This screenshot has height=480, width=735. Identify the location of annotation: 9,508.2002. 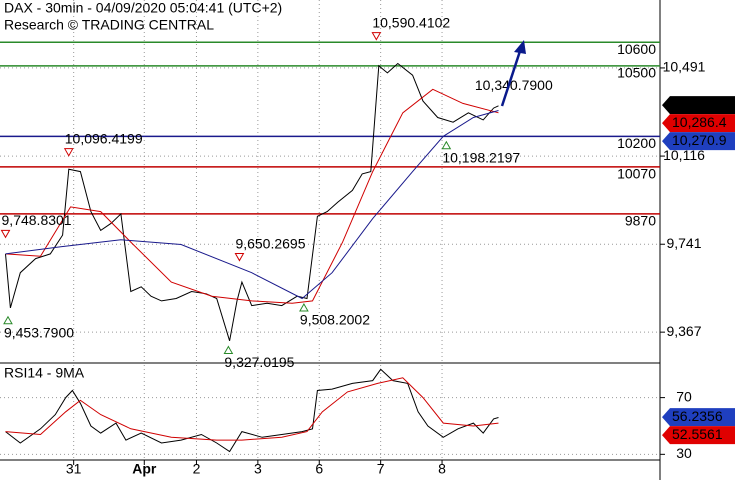
(334, 315).